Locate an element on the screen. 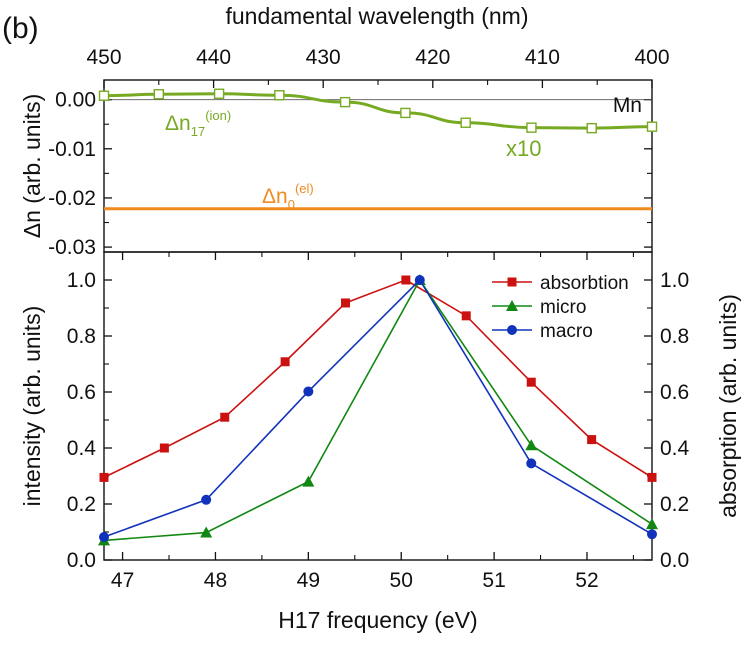  bottom-y-tick-label: 1.0 is located at coordinates (81, 280).